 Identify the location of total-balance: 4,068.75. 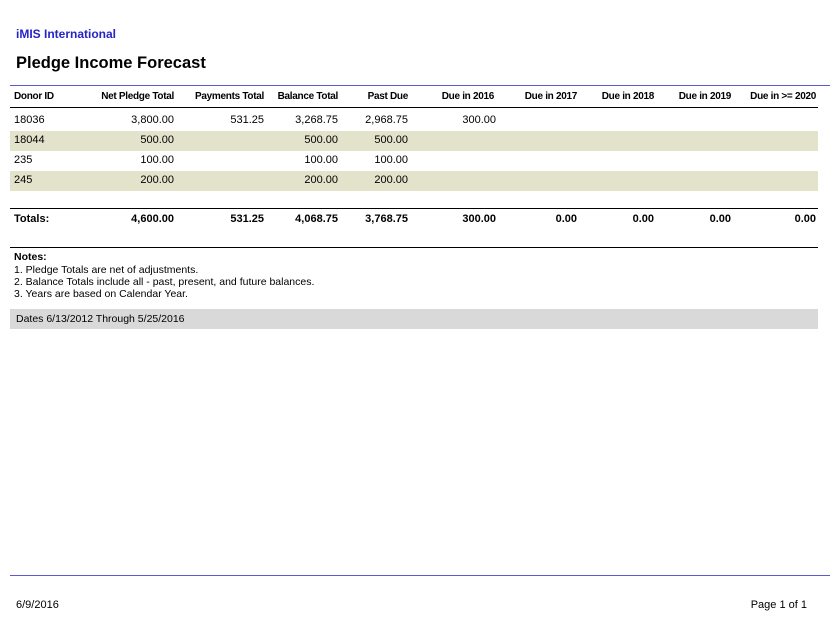
(316, 219).